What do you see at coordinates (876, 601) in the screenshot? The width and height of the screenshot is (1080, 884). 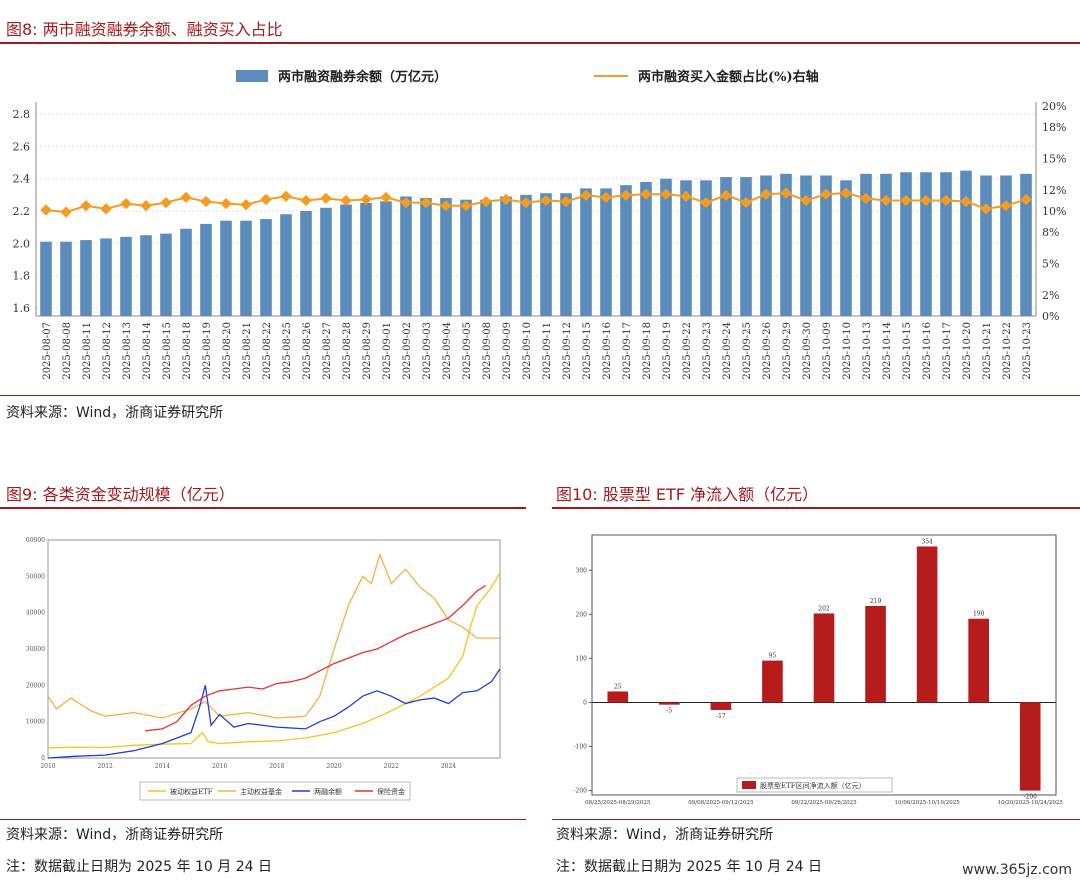 I see `data-label: 219` at bounding box center [876, 601].